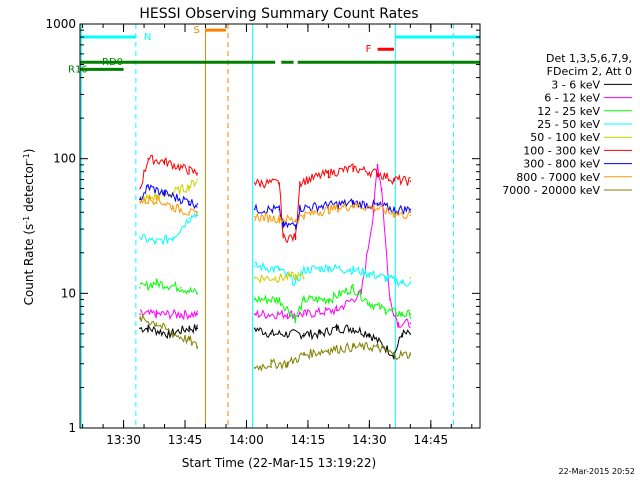  I want to click on x-tick-label-4: 14:30, so click(369, 440).